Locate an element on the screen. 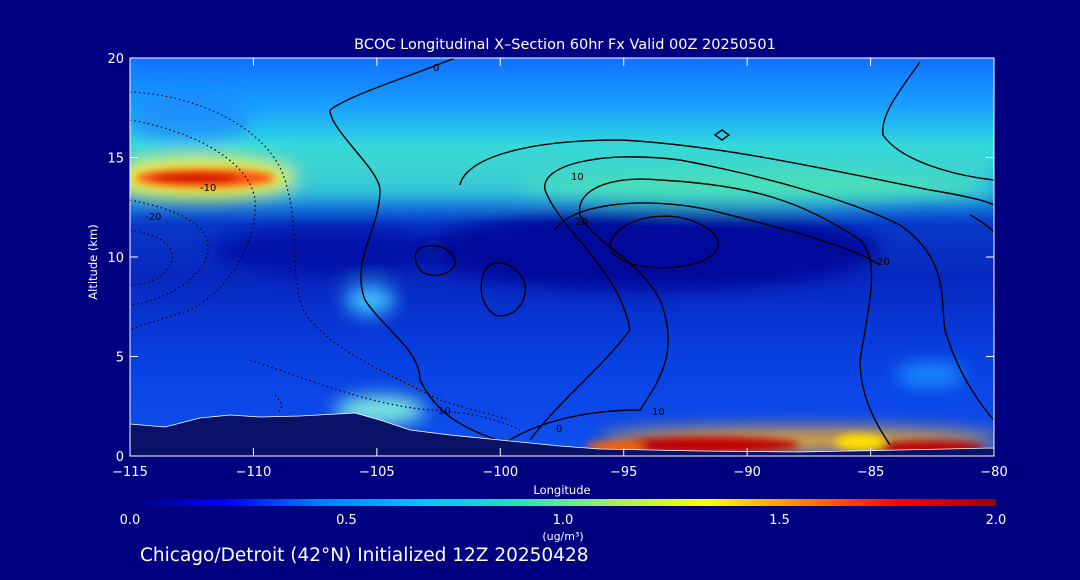 The height and width of the screenshot is (580, 1080). colorbar-ticks: 0.0 0.5 1.0 1.5 2.0 is located at coordinates (563, 520).